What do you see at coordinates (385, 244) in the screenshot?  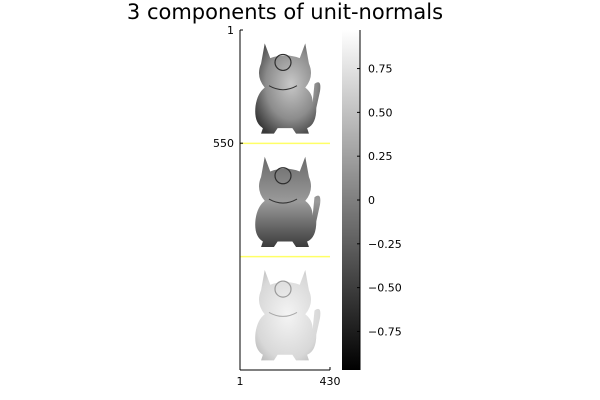 I see `colorbar-tick-label: −0.25` at bounding box center [385, 244].